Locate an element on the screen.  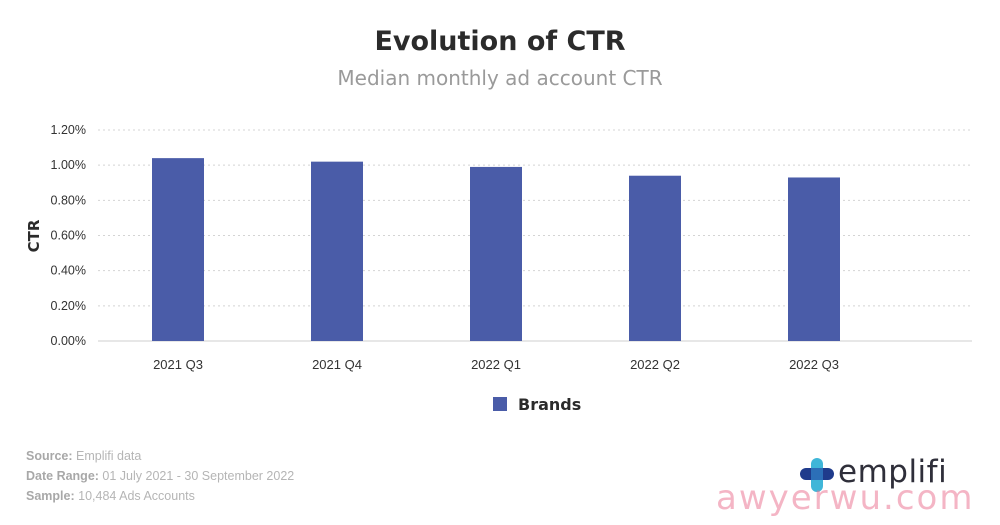
emplifi-cross-icon is located at coordinates (817, 475).